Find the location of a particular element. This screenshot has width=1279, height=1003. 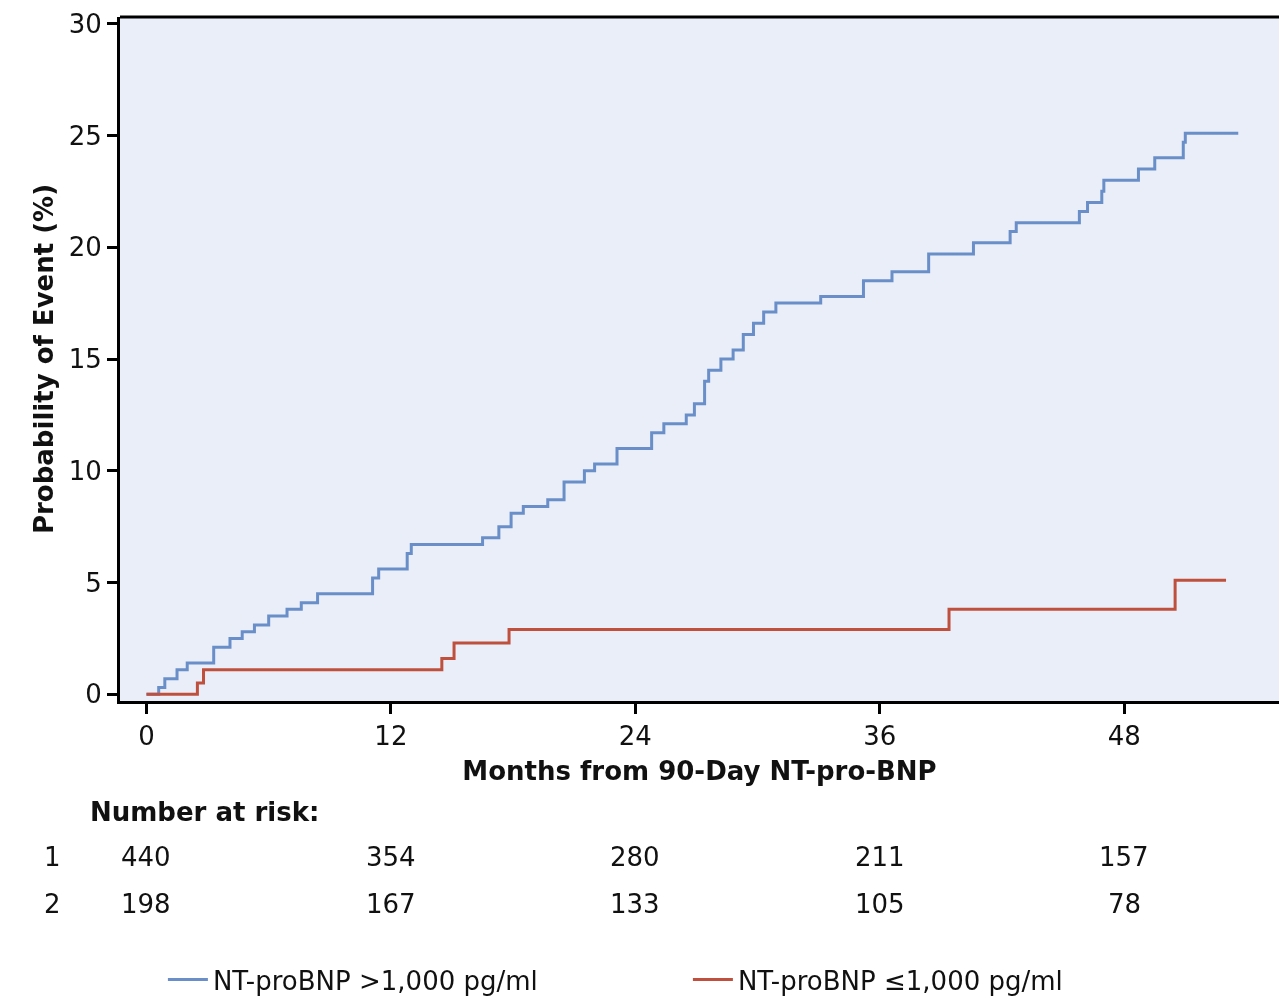

text: 133 is located at coordinates (635, 904).